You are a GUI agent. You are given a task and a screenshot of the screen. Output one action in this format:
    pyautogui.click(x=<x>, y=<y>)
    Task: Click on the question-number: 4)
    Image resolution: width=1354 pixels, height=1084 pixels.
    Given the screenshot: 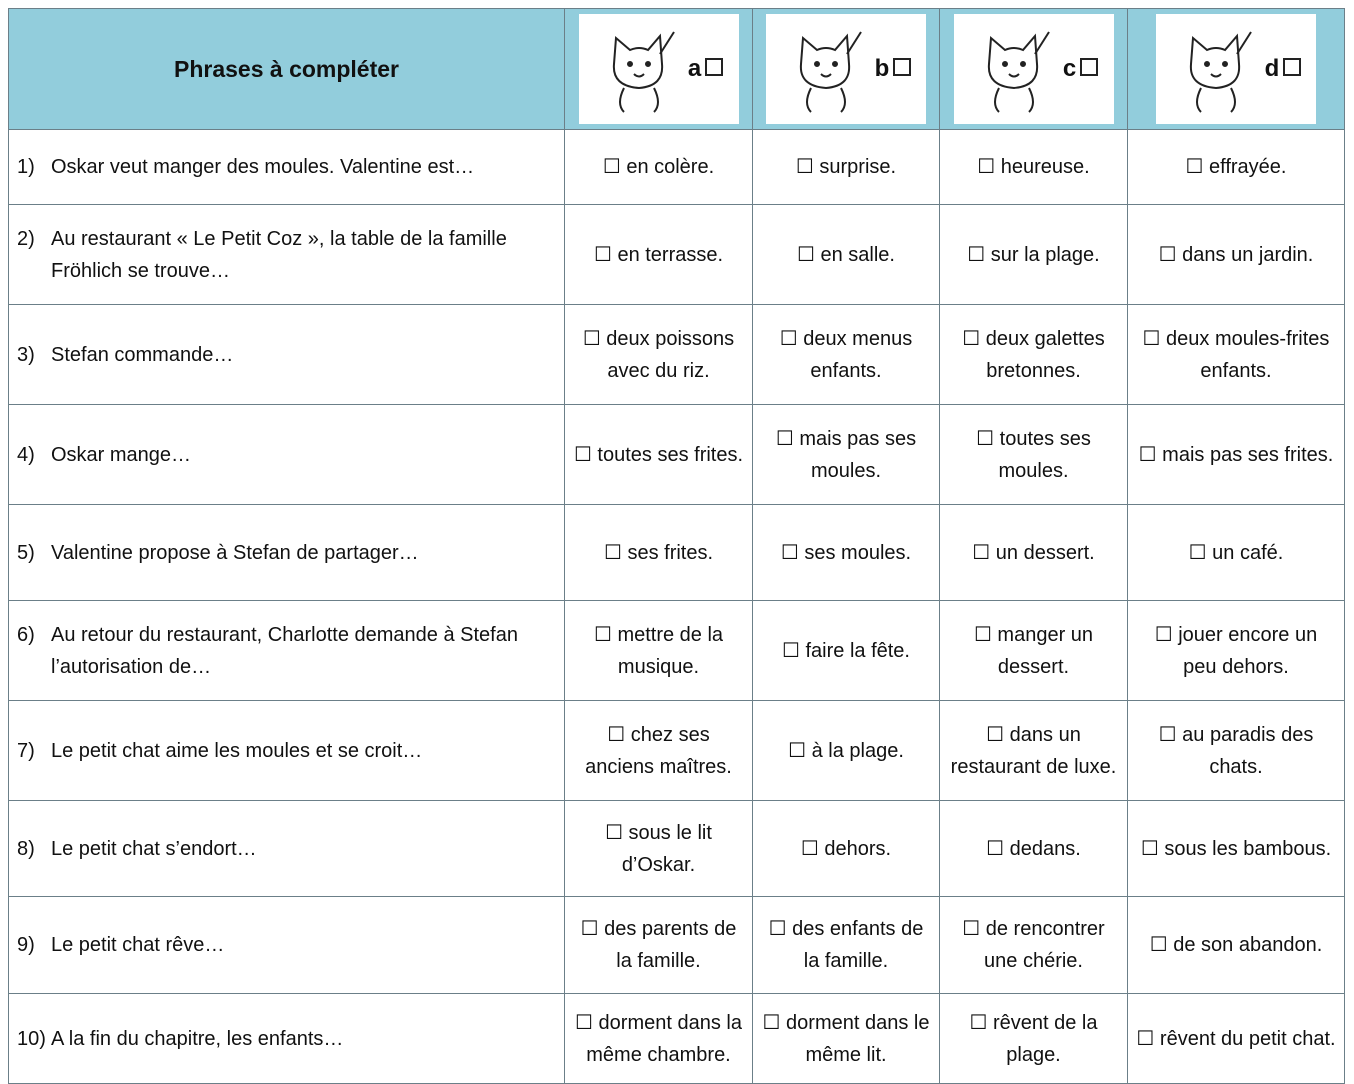 What is the action you would take?
    pyautogui.click(x=26, y=454)
    